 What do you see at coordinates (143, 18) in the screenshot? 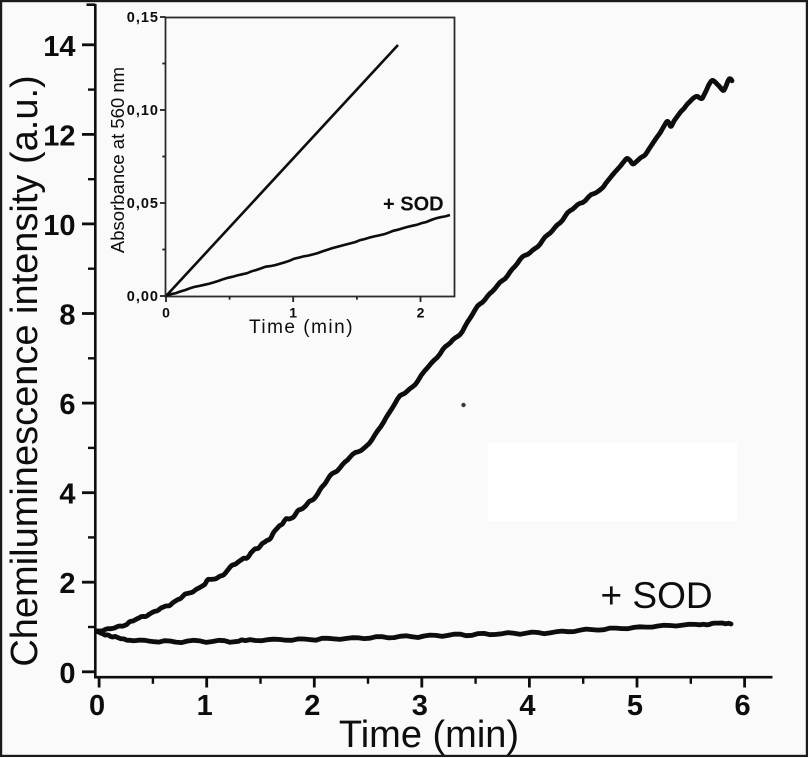
I see `svg-text: 0,15` at bounding box center [143, 18].